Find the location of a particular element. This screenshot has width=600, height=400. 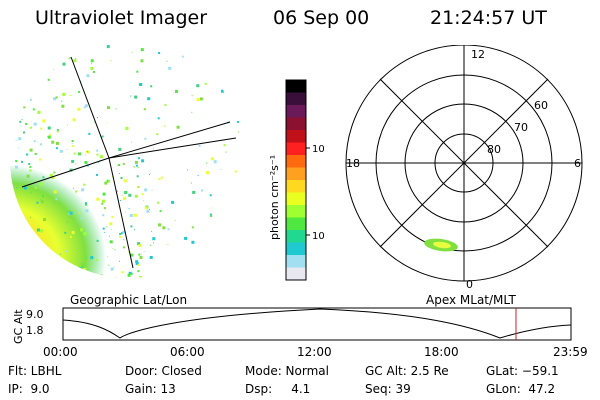

lat-label-70: 70 is located at coordinates (521, 127).